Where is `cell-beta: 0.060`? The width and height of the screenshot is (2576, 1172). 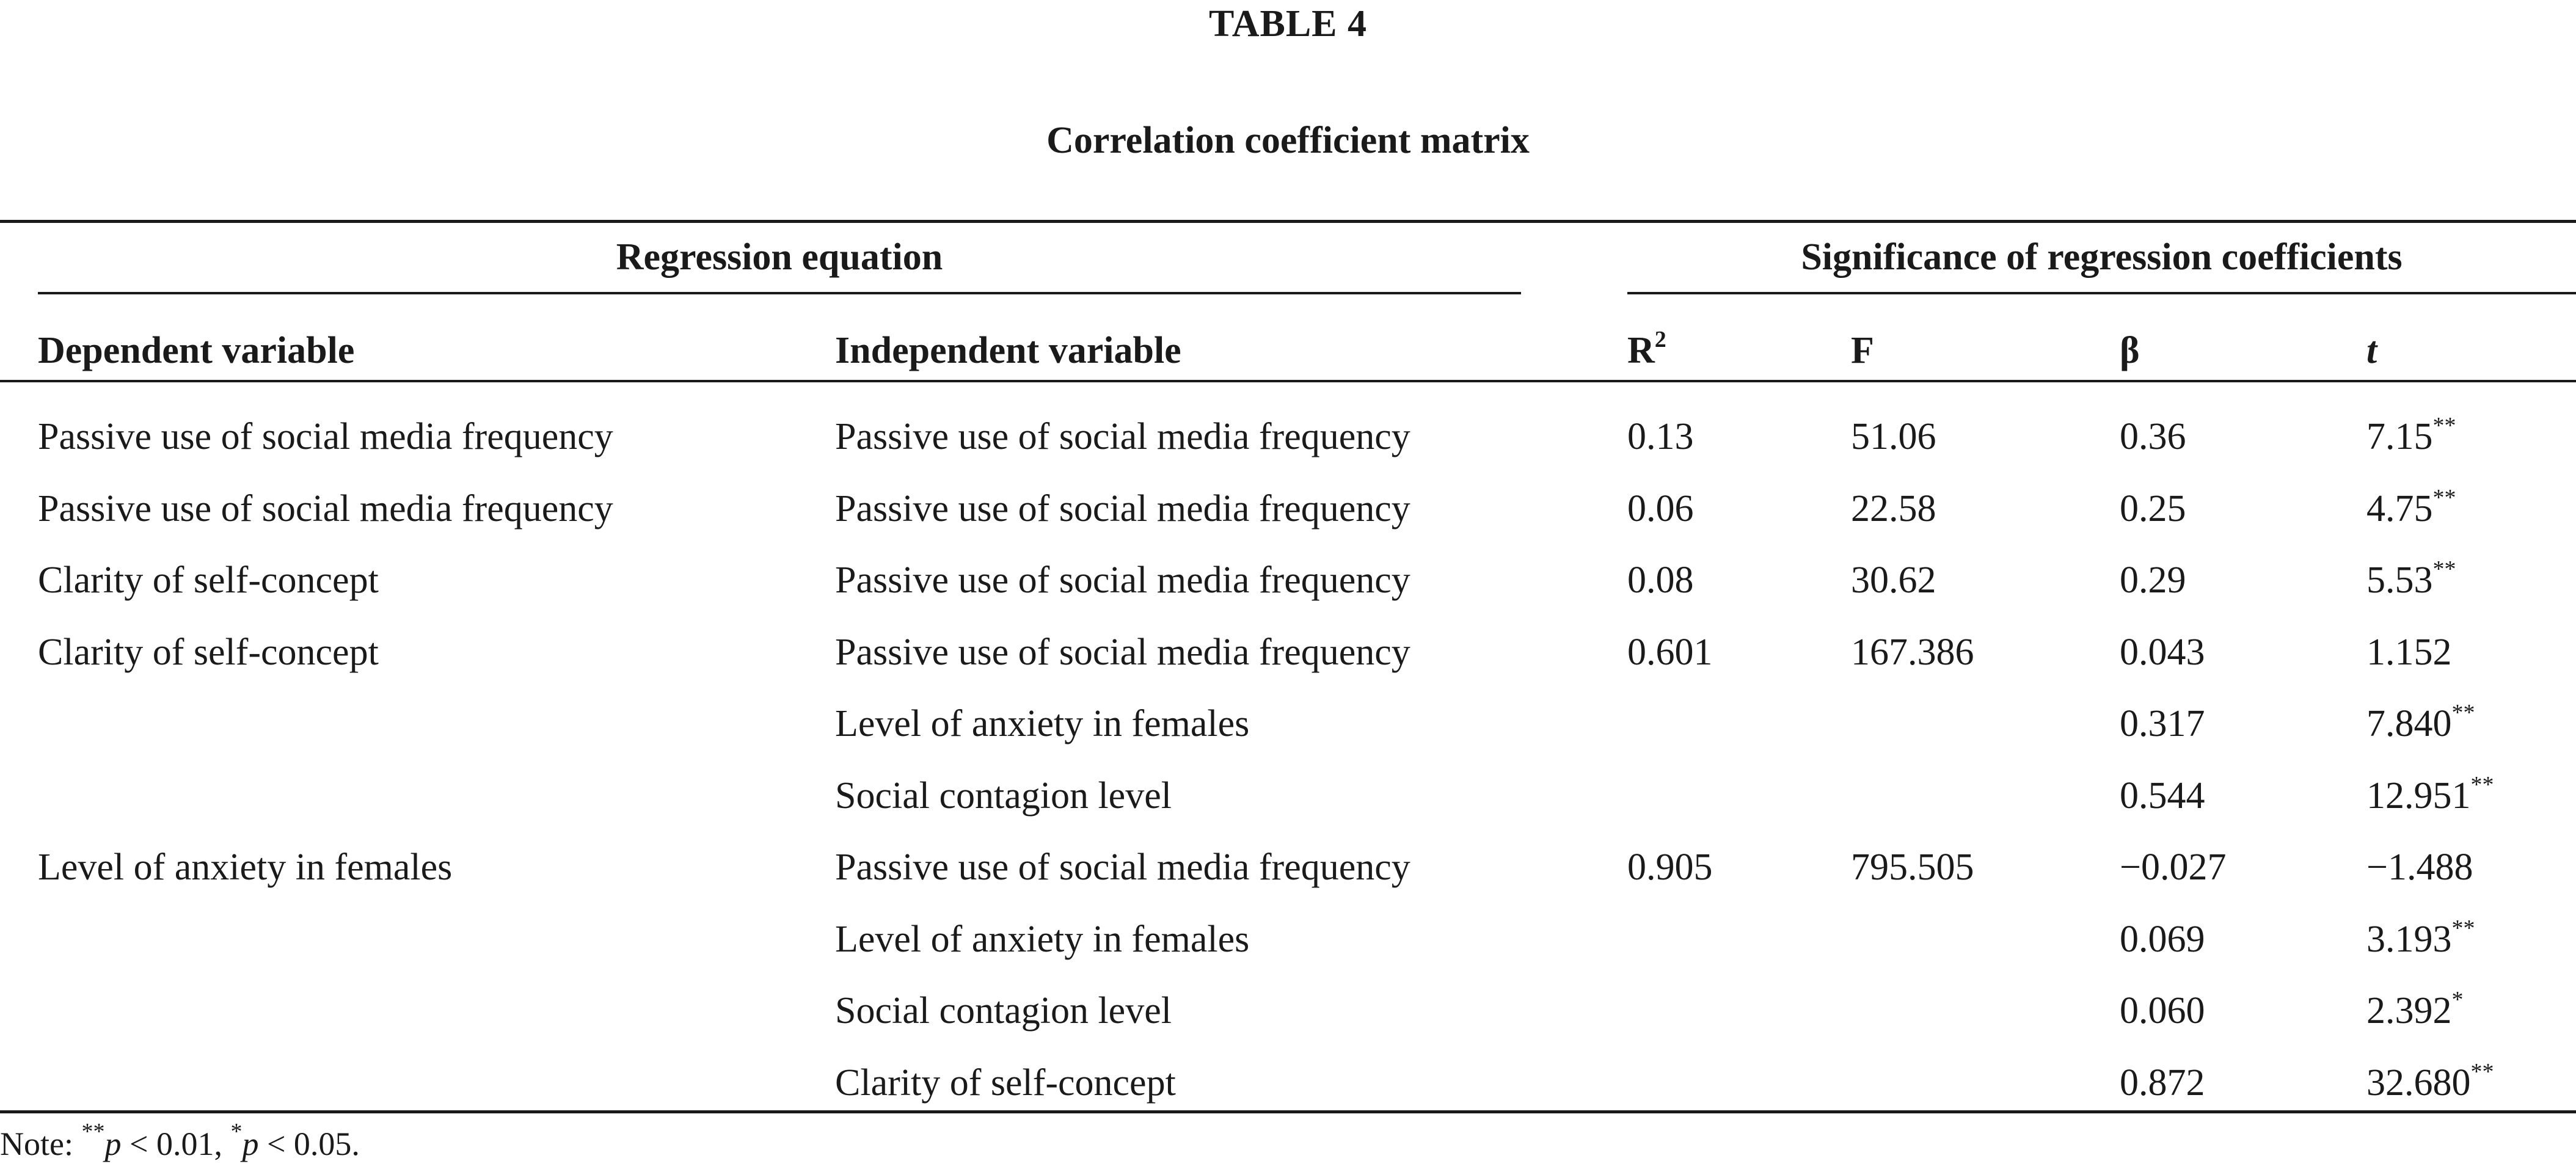
cell-beta: 0.060 is located at coordinates (2162, 1011).